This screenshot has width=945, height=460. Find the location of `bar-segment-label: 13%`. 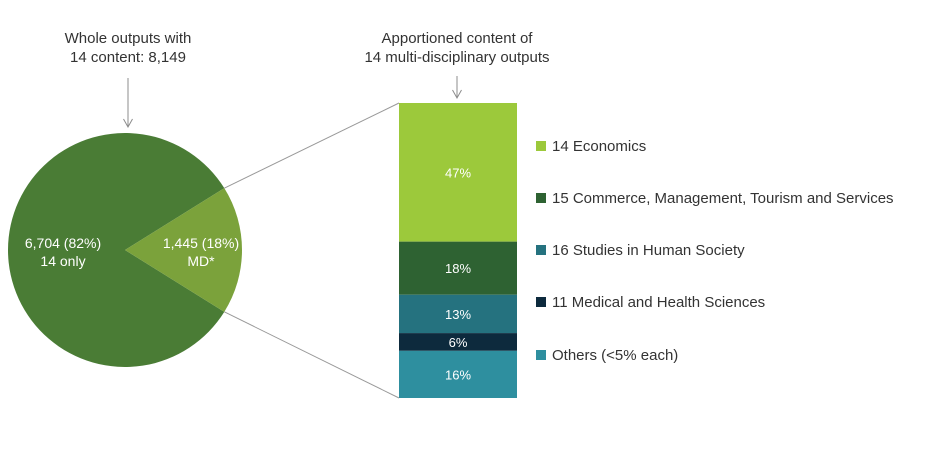

bar-segment-label: 13% is located at coordinates (458, 314).